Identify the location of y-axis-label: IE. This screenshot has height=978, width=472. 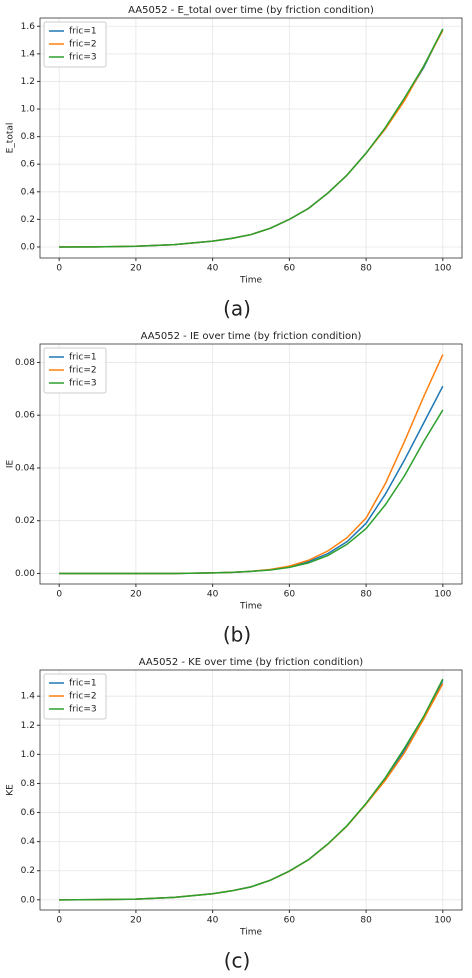
(11, 464).